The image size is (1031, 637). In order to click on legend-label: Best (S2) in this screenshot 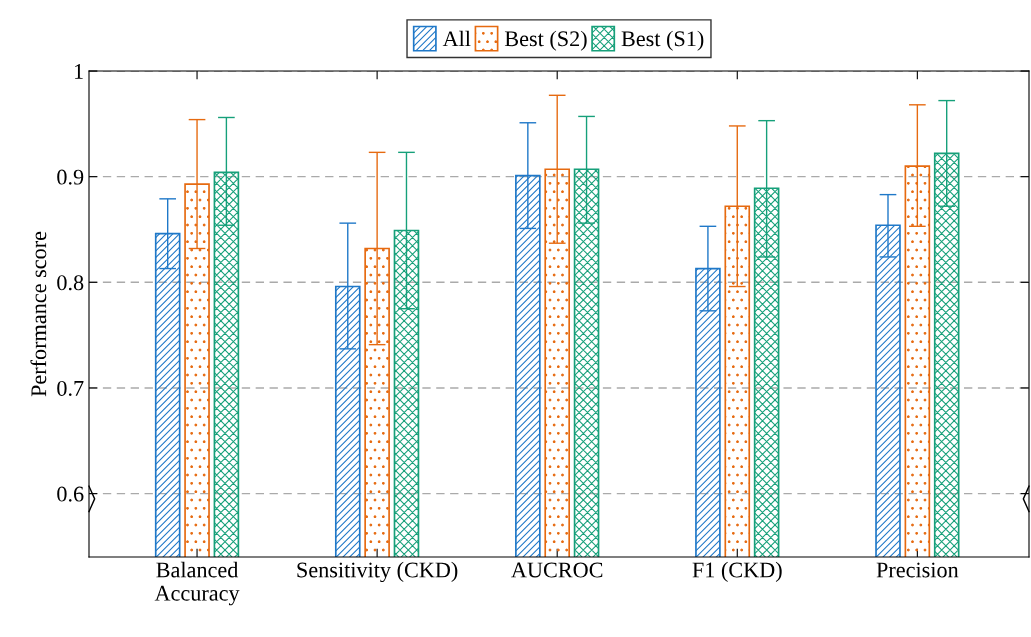, I will do `click(545, 40)`.